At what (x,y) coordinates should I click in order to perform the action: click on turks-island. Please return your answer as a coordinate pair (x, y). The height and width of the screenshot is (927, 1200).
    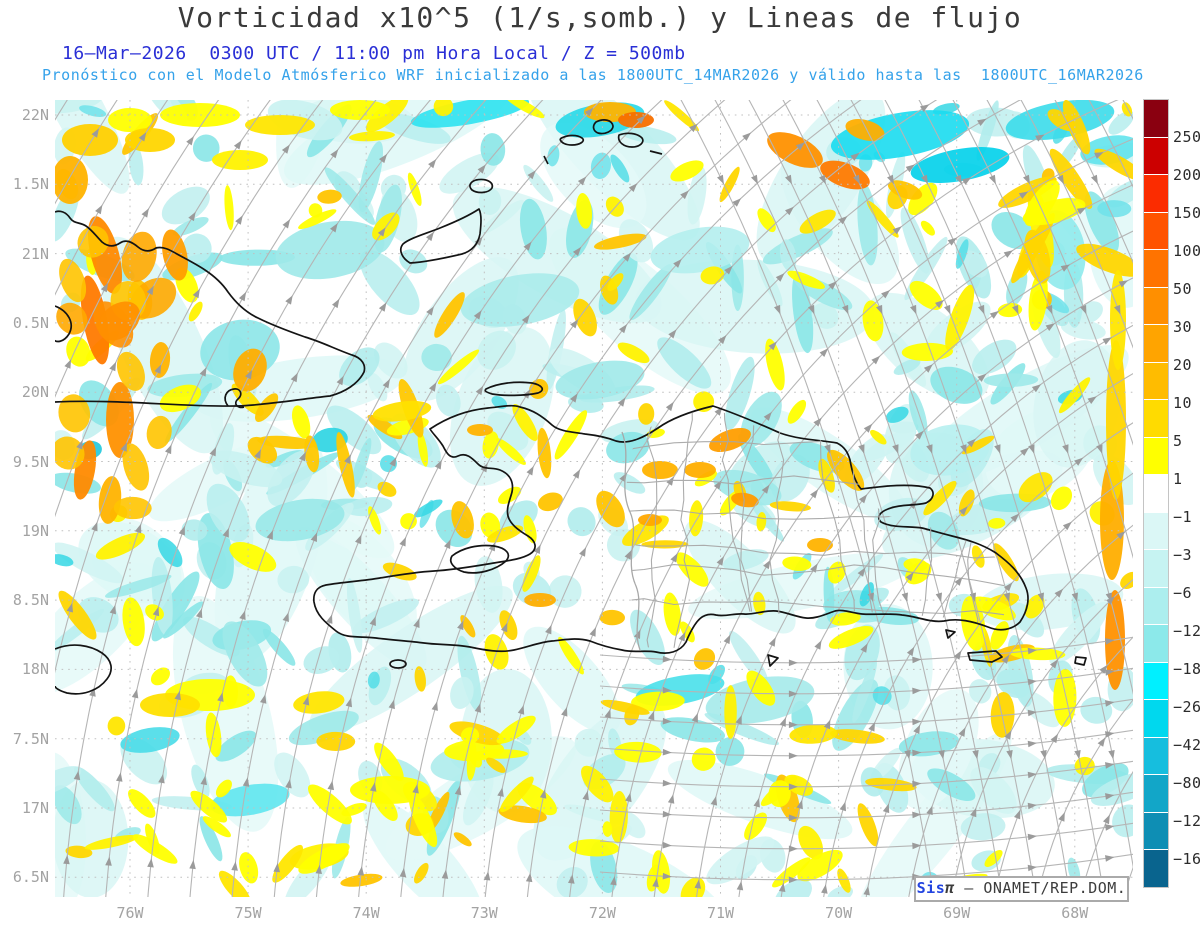
    Looking at the image, I should click on (656, 152).